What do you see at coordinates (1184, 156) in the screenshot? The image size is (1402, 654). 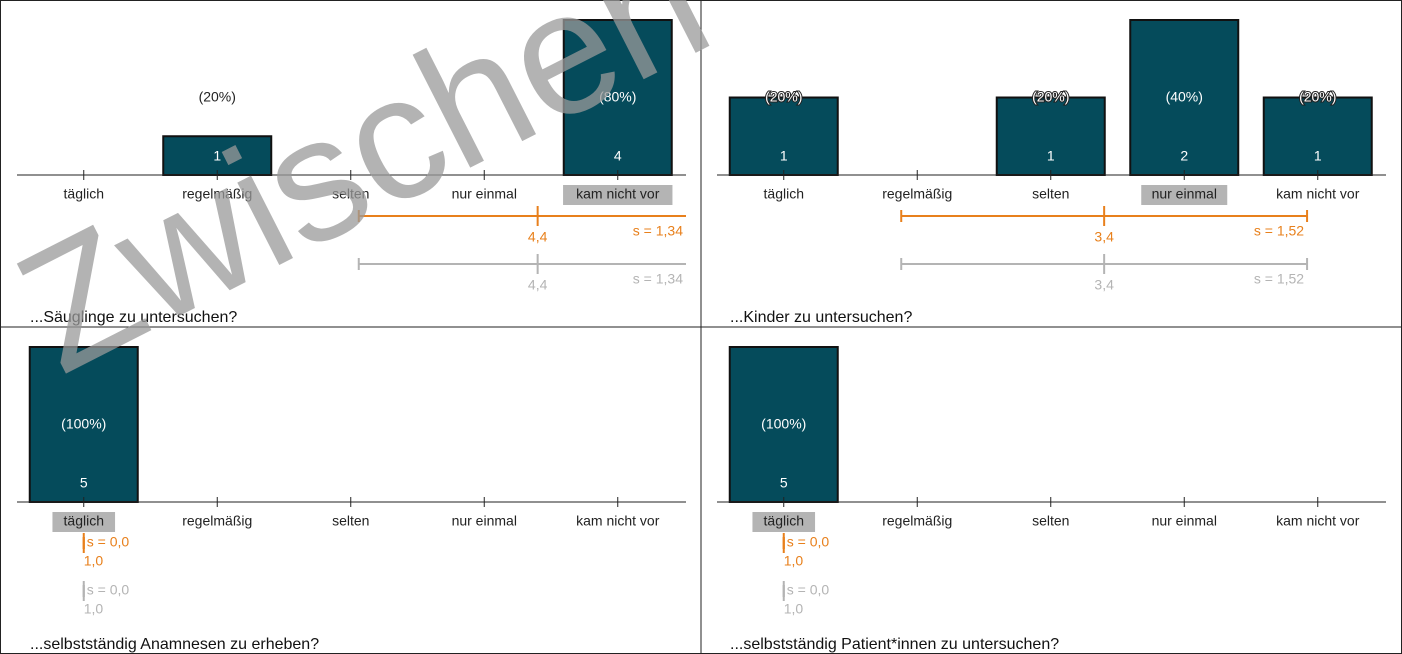 I see `value-label: 2` at bounding box center [1184, 156].